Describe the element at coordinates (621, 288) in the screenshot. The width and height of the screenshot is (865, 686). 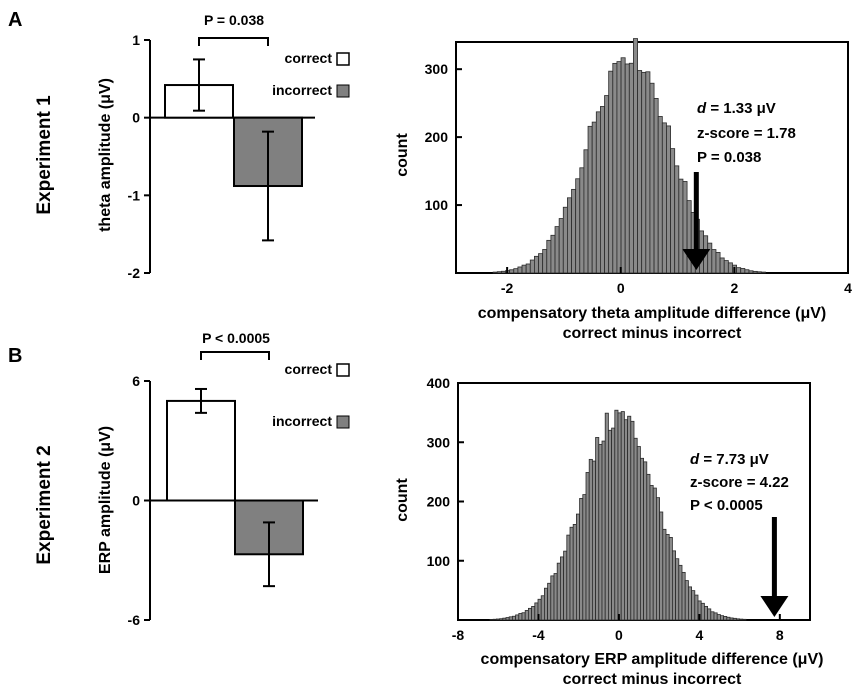
I see `x-tick-label: 0` at that location.